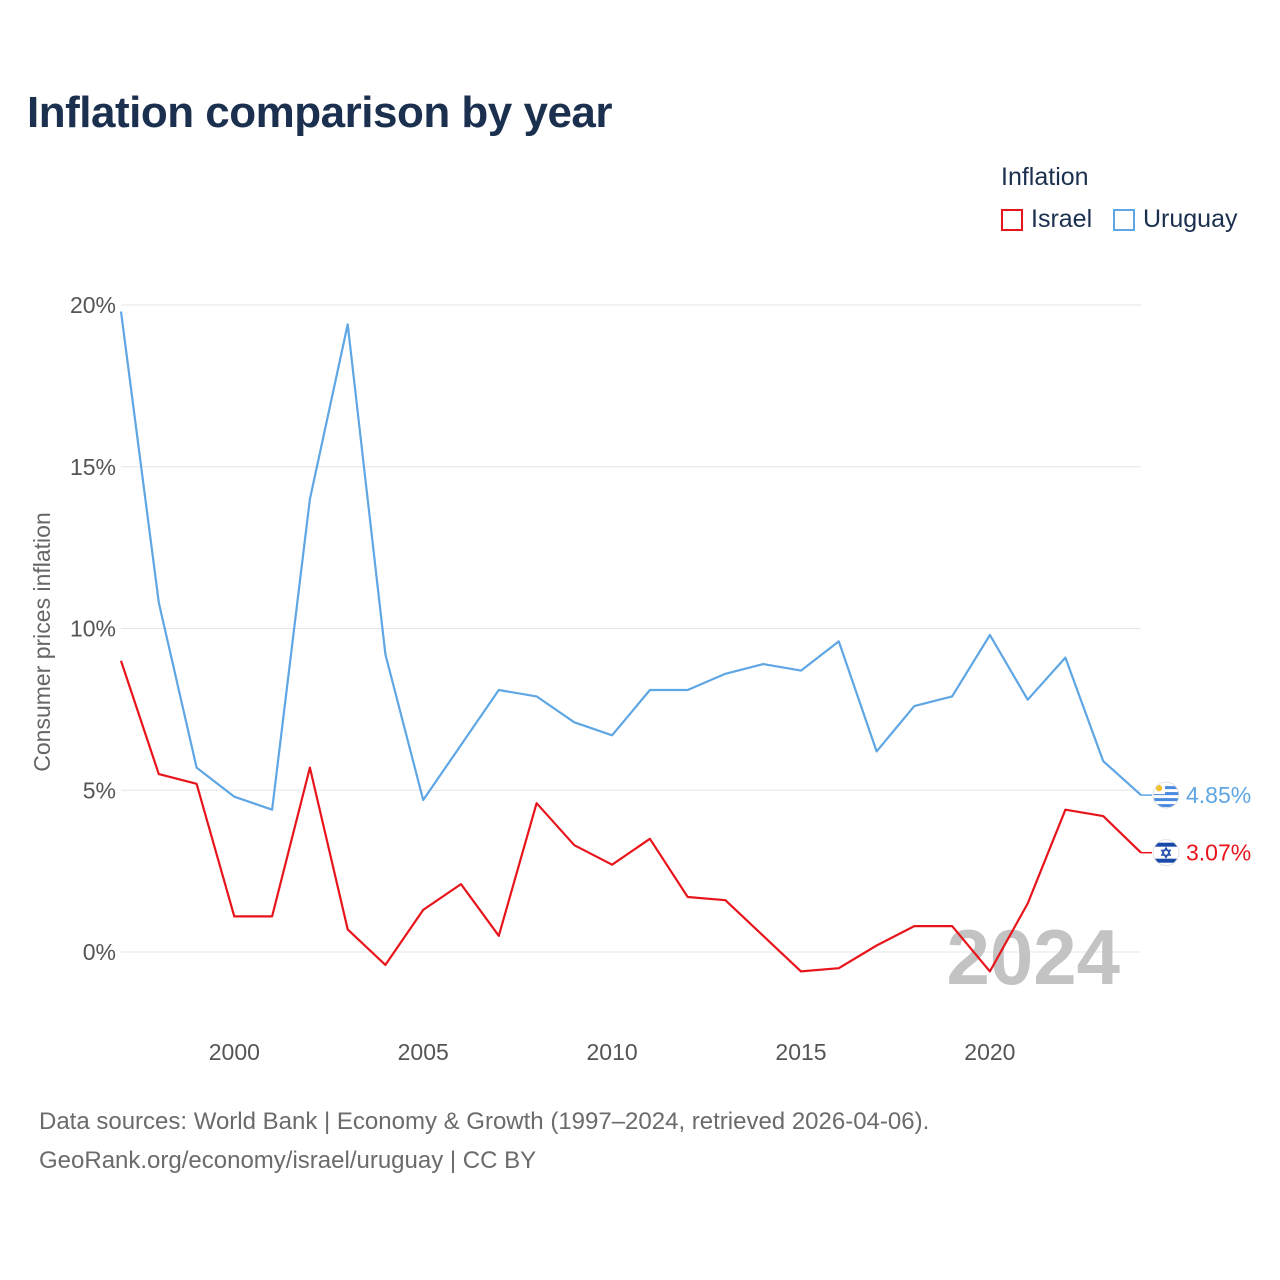 The height and width of the screenshot is (1280, 1280). I want to click on y-axis-label: Consumer prices inflation, so click(42, 642).